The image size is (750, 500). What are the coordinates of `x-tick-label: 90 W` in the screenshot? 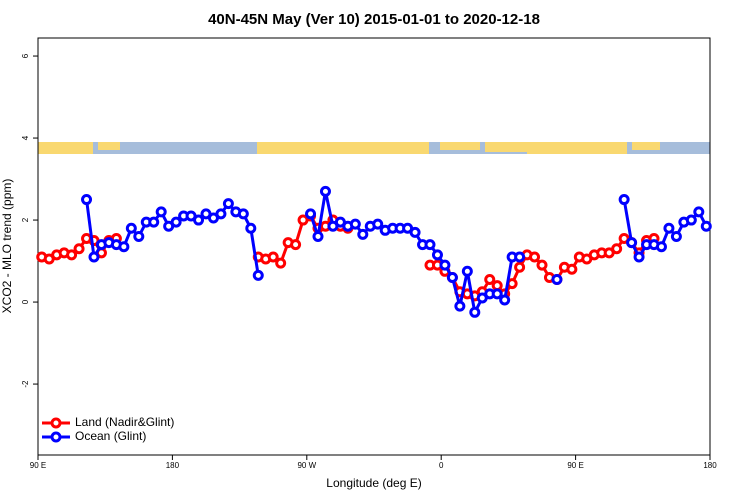 It's located at (306, 465).